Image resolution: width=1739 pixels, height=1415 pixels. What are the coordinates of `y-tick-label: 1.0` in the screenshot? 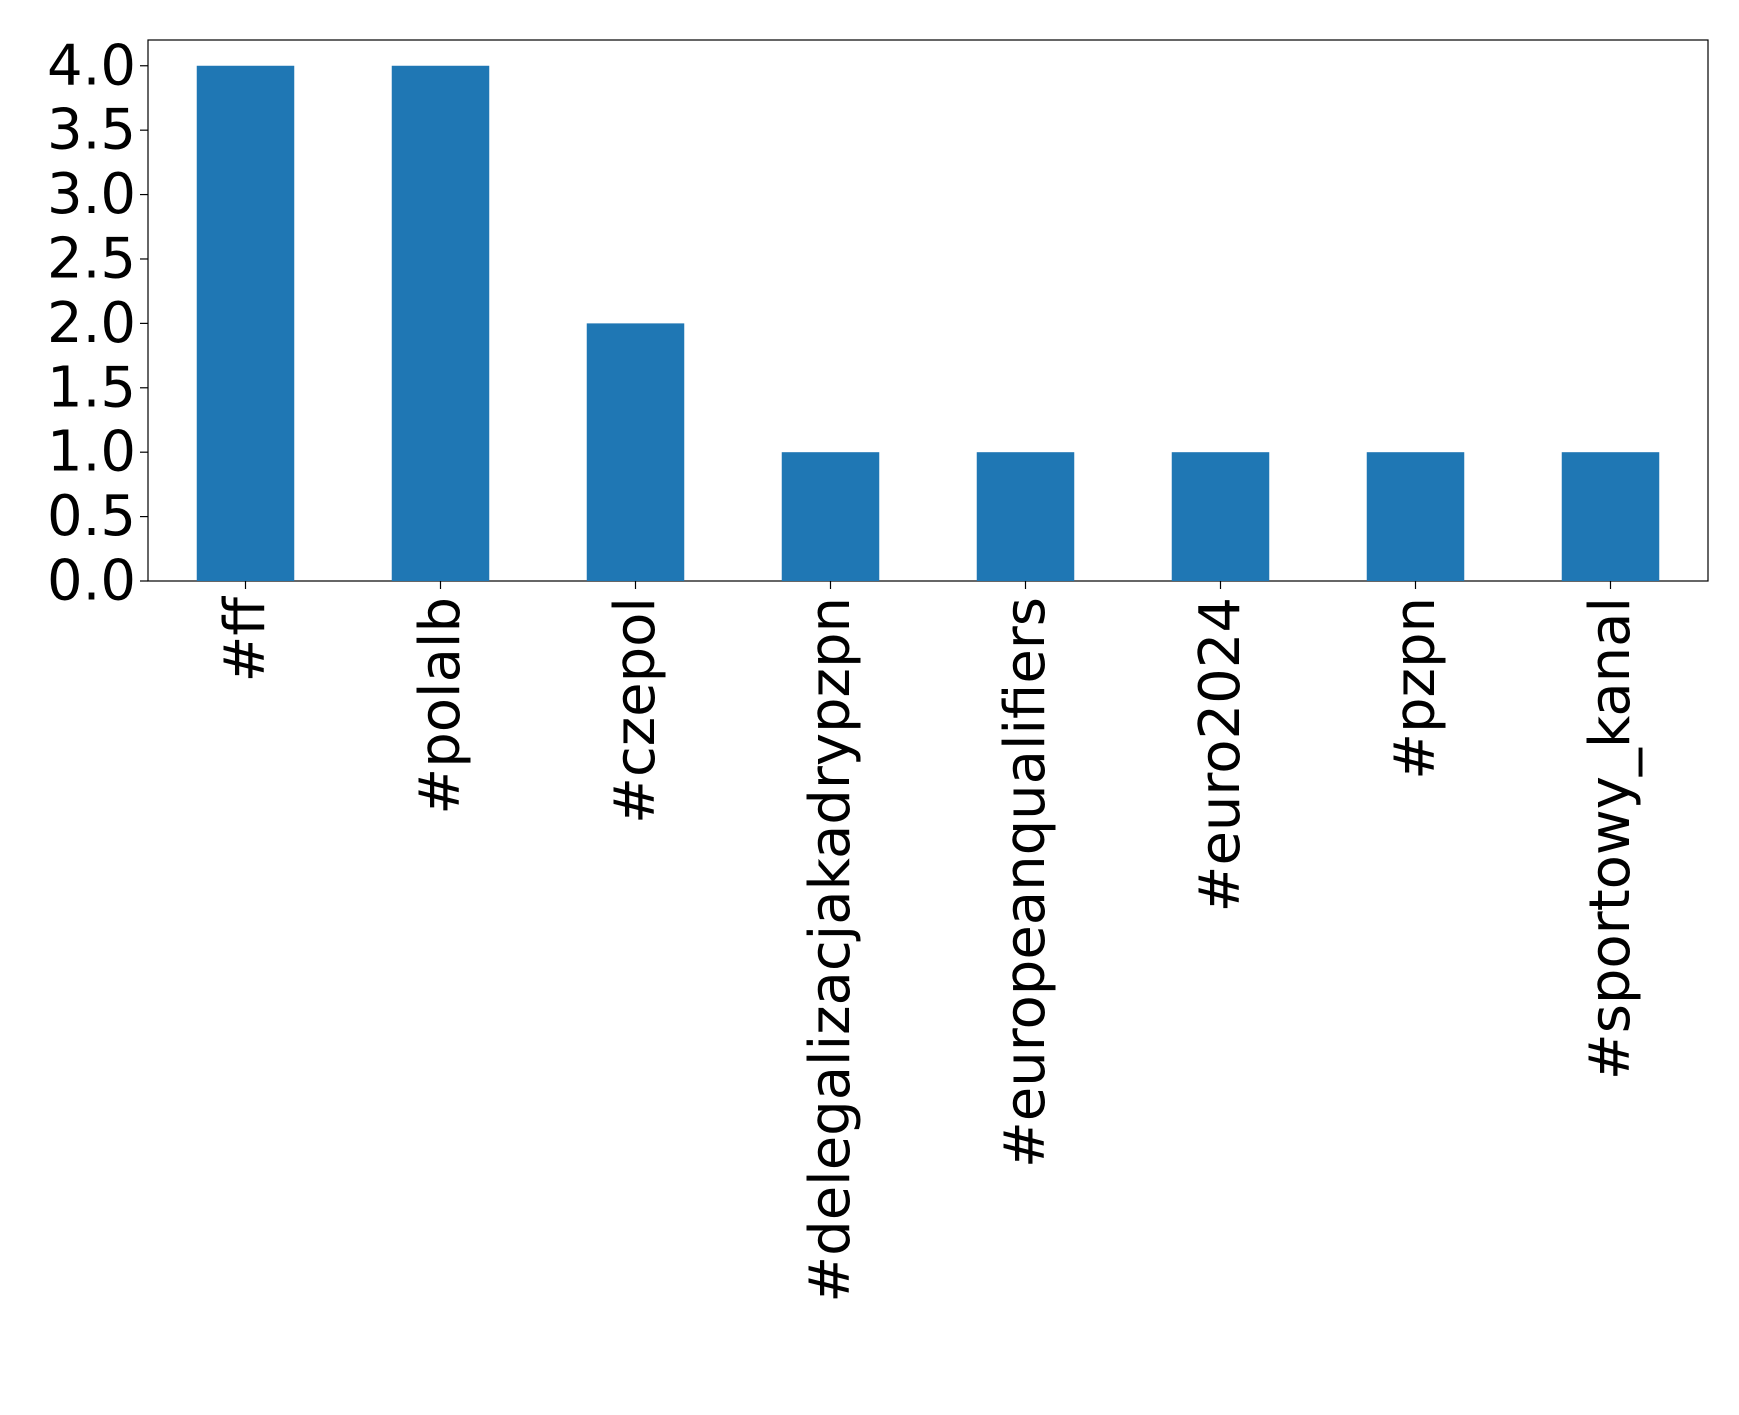 It's located at (91, 452).